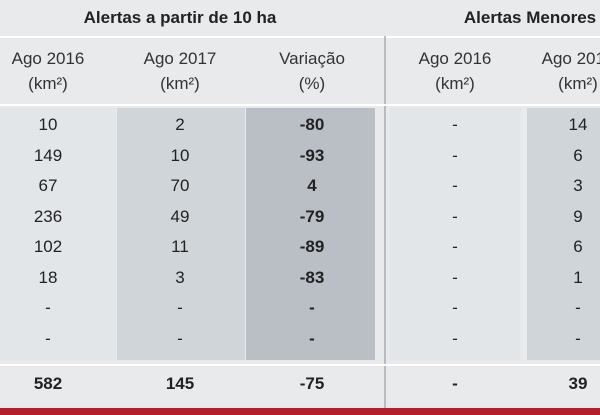 This screenshot has width=600, height=415. Describe the element at coordinates (578, 216) in the screenshot. I see `table-cell: 9` at that location.